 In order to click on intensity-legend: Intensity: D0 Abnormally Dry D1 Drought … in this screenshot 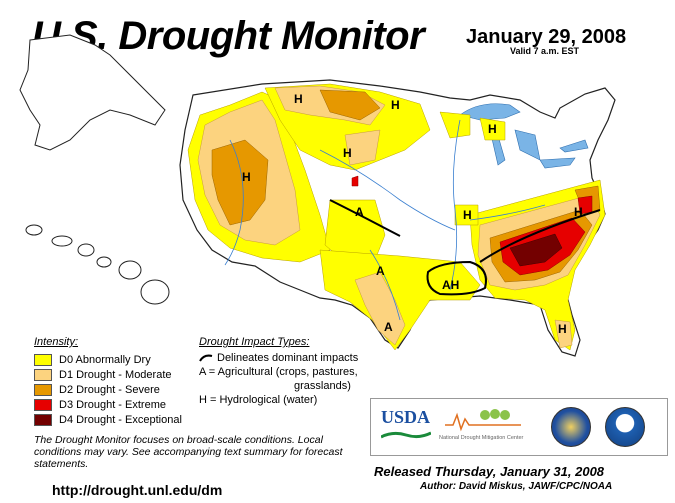, I will do `click(108, 381)`.